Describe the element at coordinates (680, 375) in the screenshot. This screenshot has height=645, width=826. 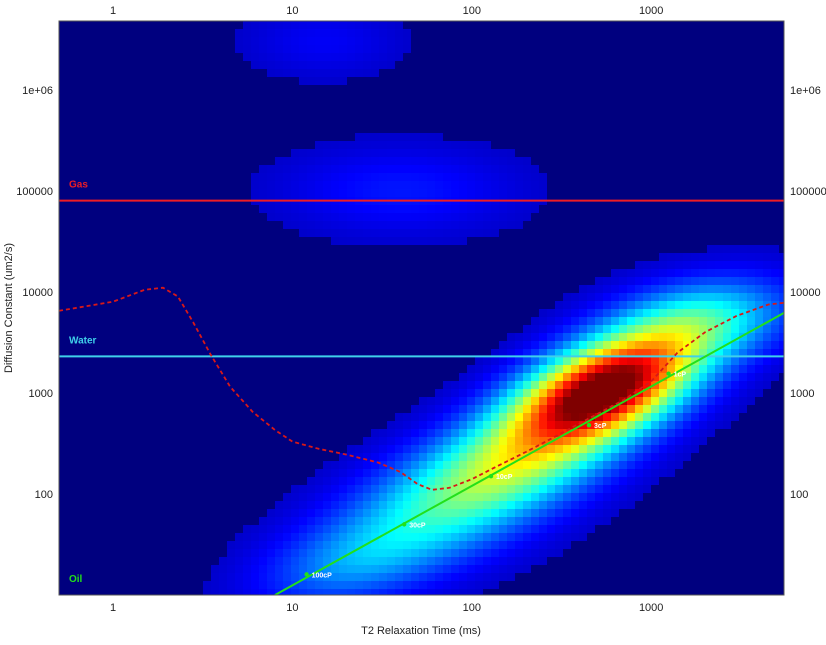
I see `viscosity-label: 1cP` at that location.